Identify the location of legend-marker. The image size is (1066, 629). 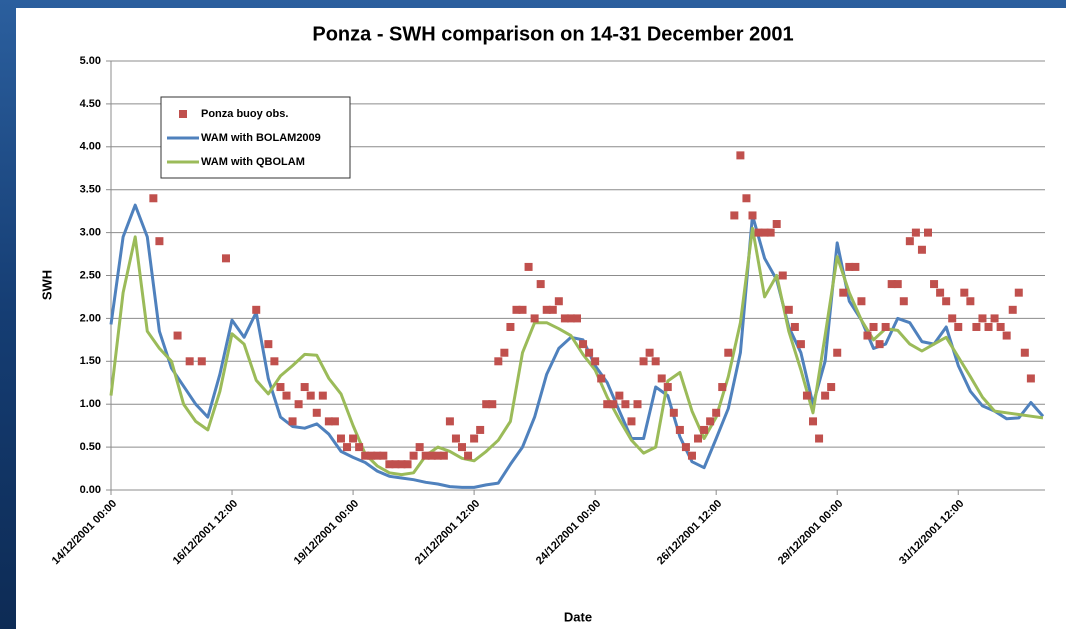
(183, 114).